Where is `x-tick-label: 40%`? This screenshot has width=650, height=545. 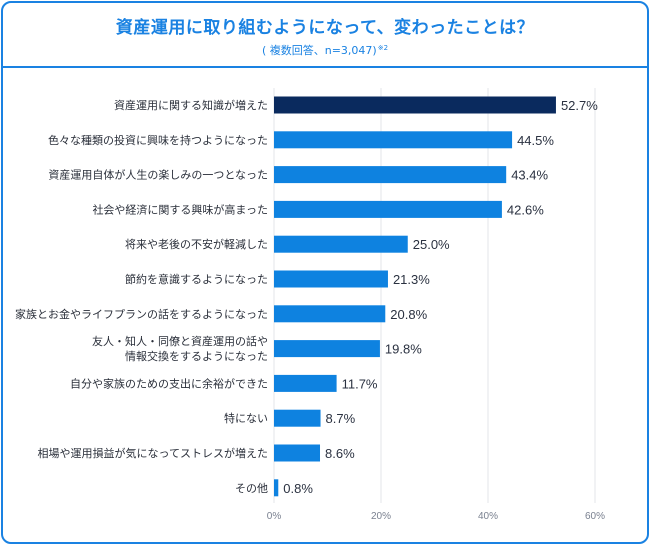 x-tick-label: 40% is located at coordinates (488, 516).